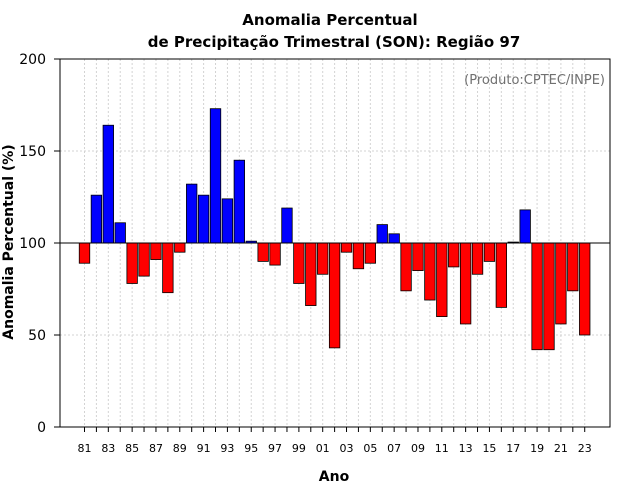 This screenshot has height=500, width=640. Describe the element at coordinates (37, 336) in the screenshot. I see `y-tick-label: 50` at that location.